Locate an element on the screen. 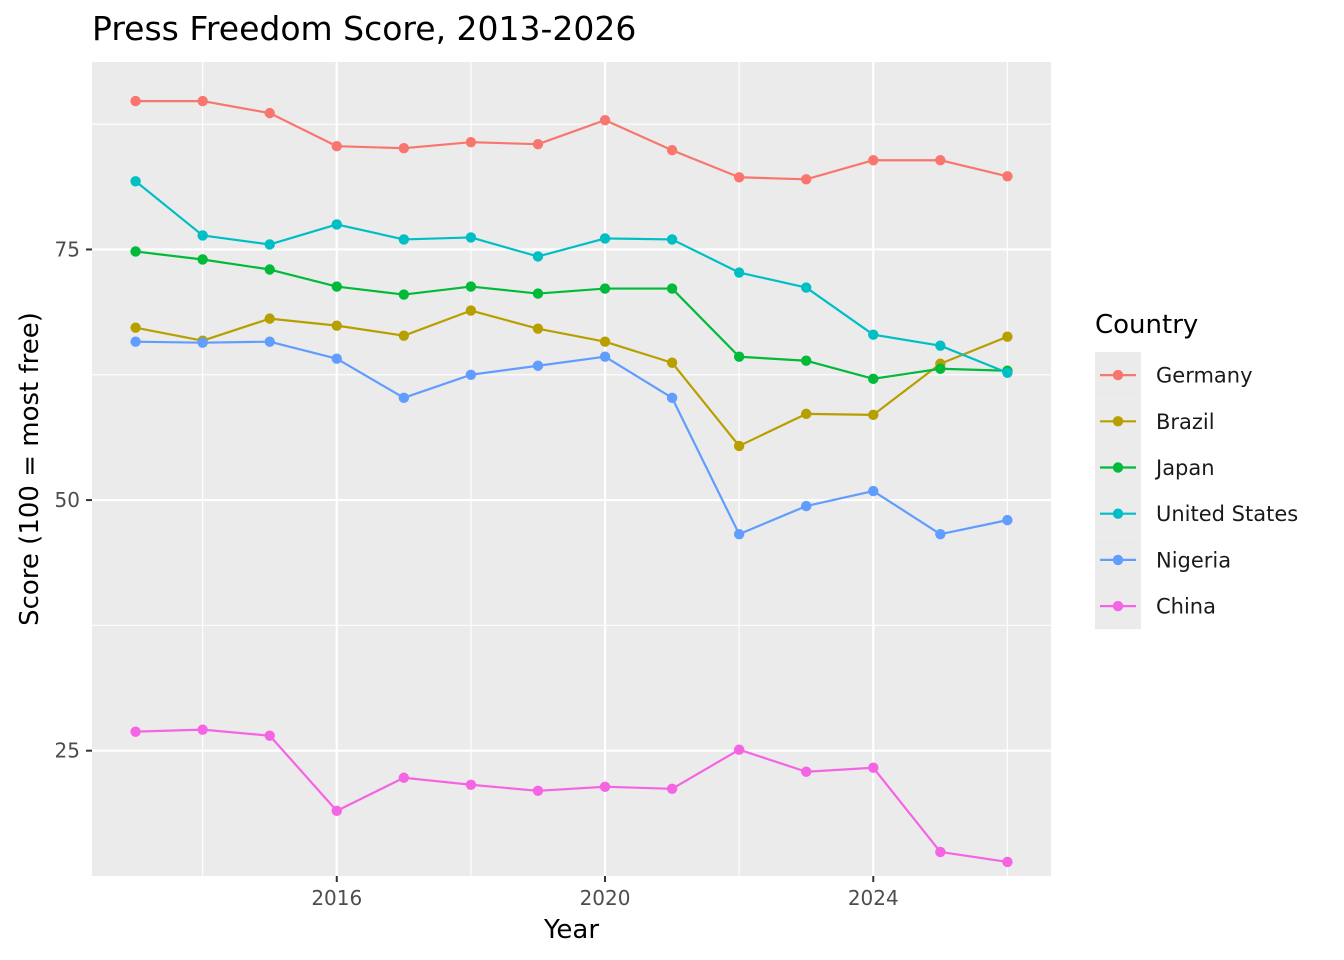 This screenshot has height=960, width=1344. series-japan is located at coordinates (571, 315).